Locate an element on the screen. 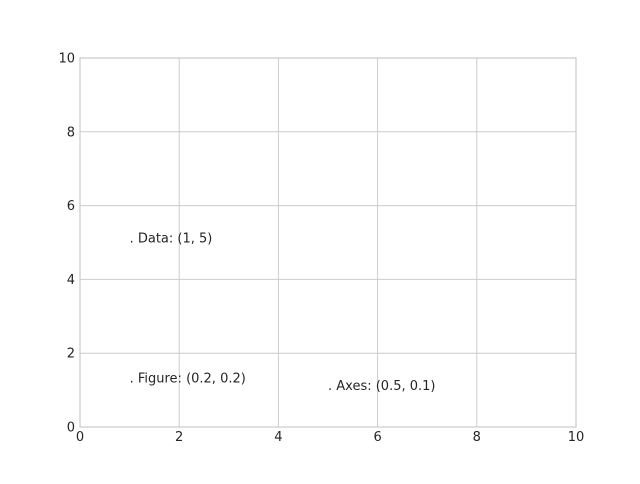 The height and width of the screenshot is (484, 640). x-tick-label: 6 is located at coordinates (377, 437).